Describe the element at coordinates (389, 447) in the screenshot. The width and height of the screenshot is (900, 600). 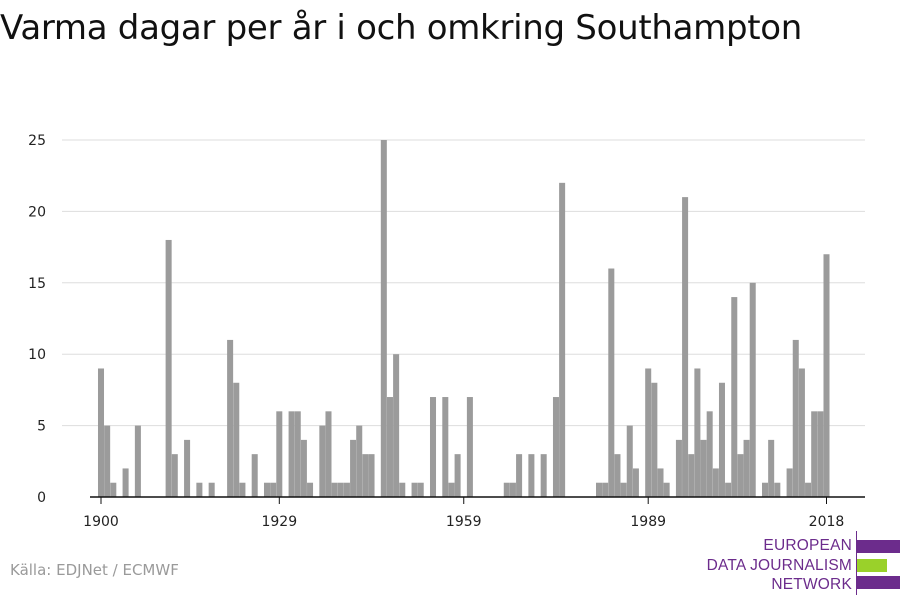
I see `bar-1947` at that location.